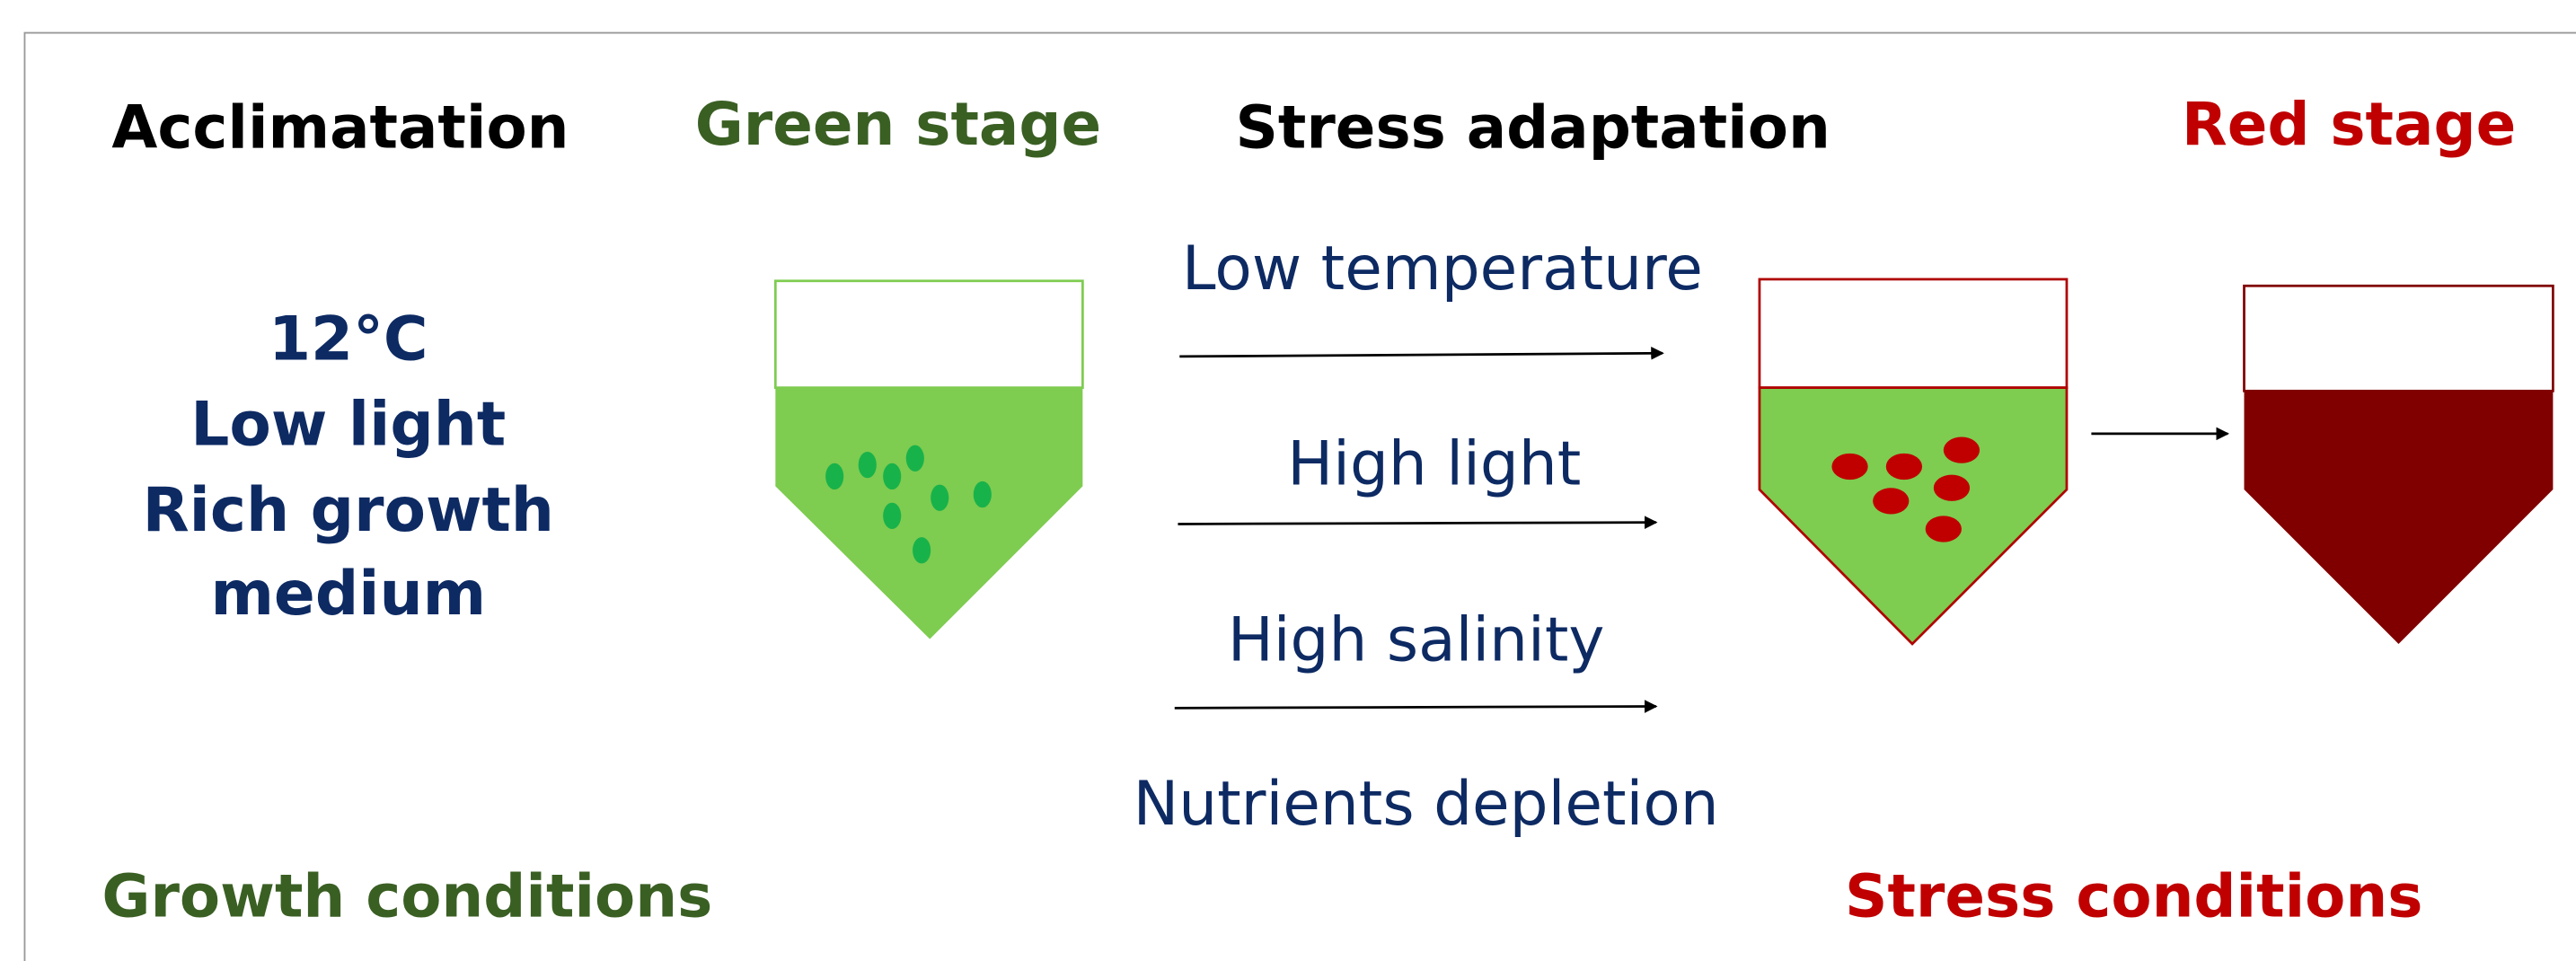  Describe the element at coordinates (2133, 896) in the screenshot. I see `footer-label: Stress conditions` at that location.